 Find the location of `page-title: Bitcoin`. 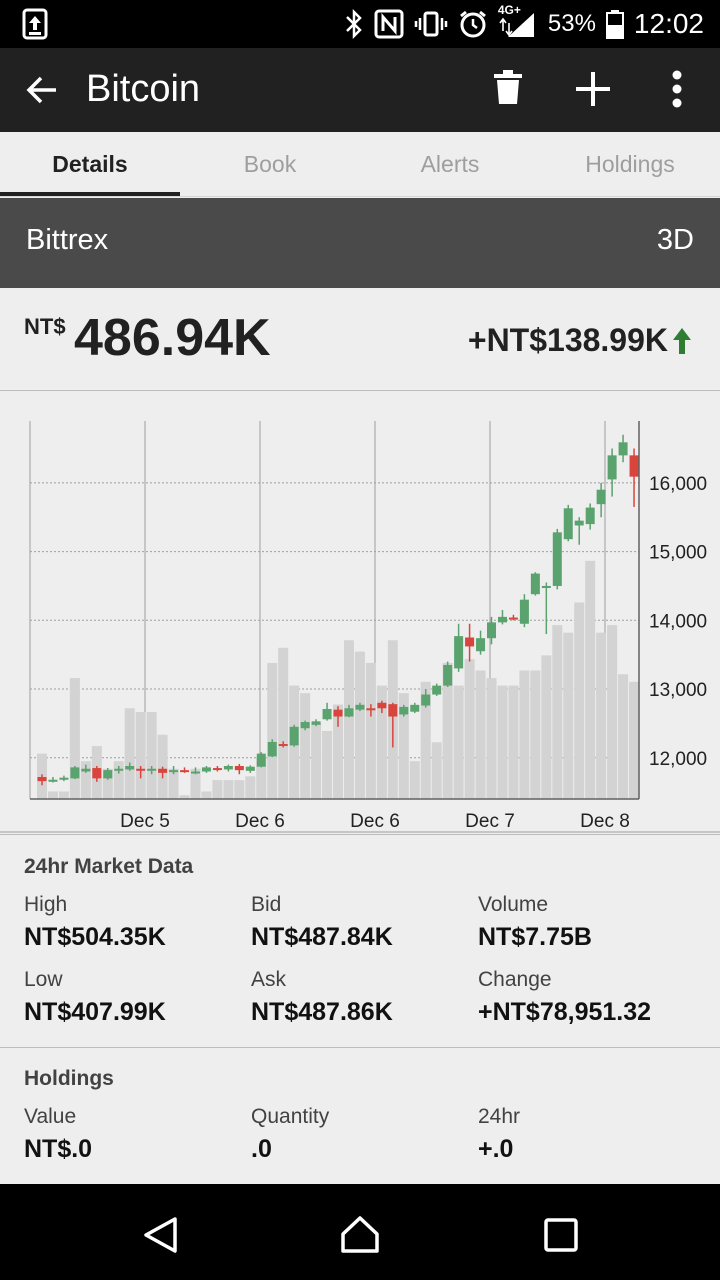

page-title: Bitcoin is located at coordinates (143, 89).